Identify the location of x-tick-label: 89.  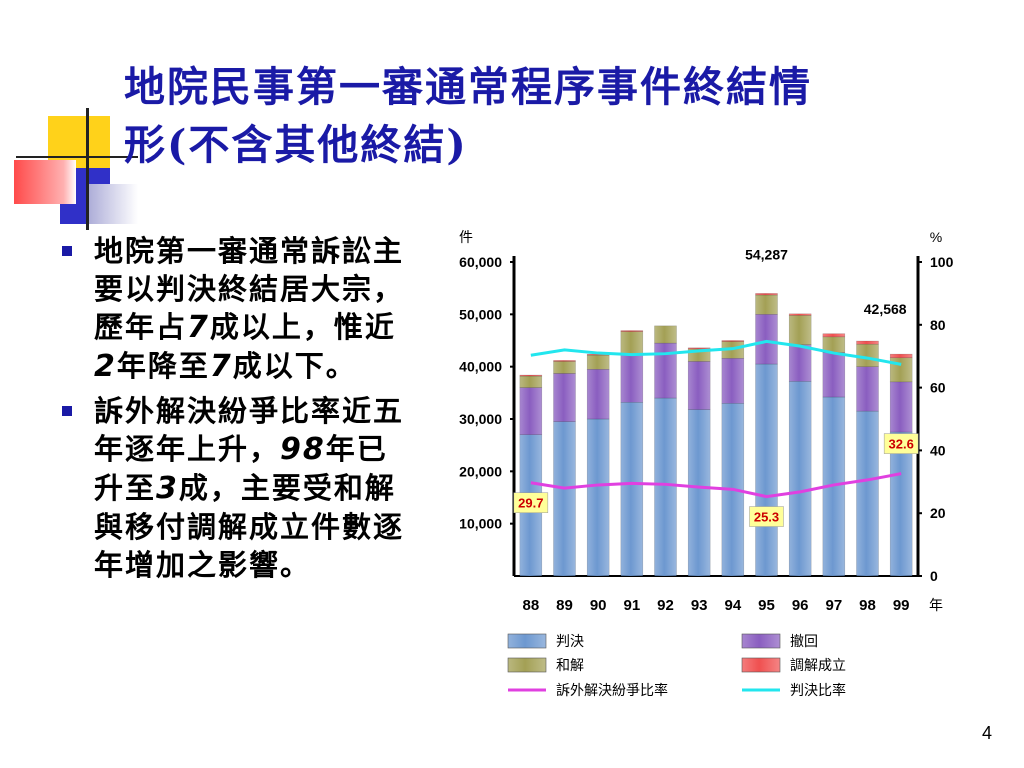
(564, 605).